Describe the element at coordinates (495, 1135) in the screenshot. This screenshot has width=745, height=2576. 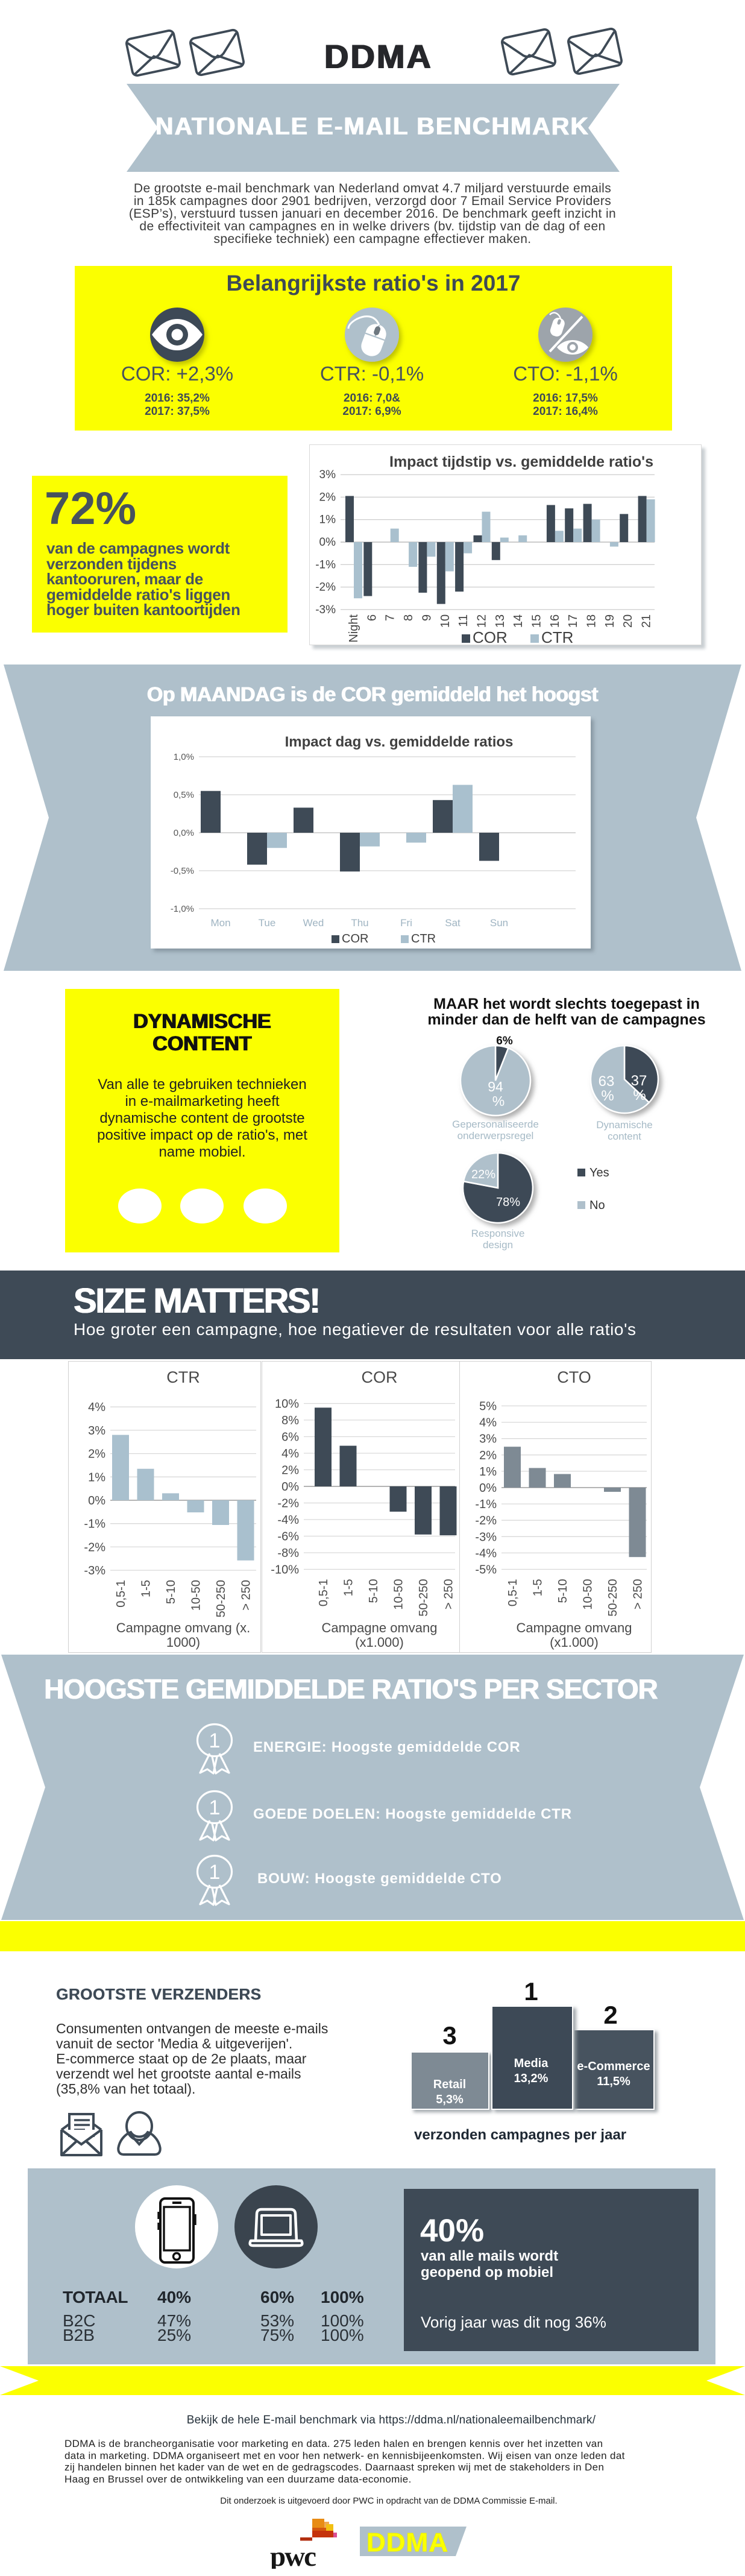
I see `svg-text: onderwerpsregel` at that location.